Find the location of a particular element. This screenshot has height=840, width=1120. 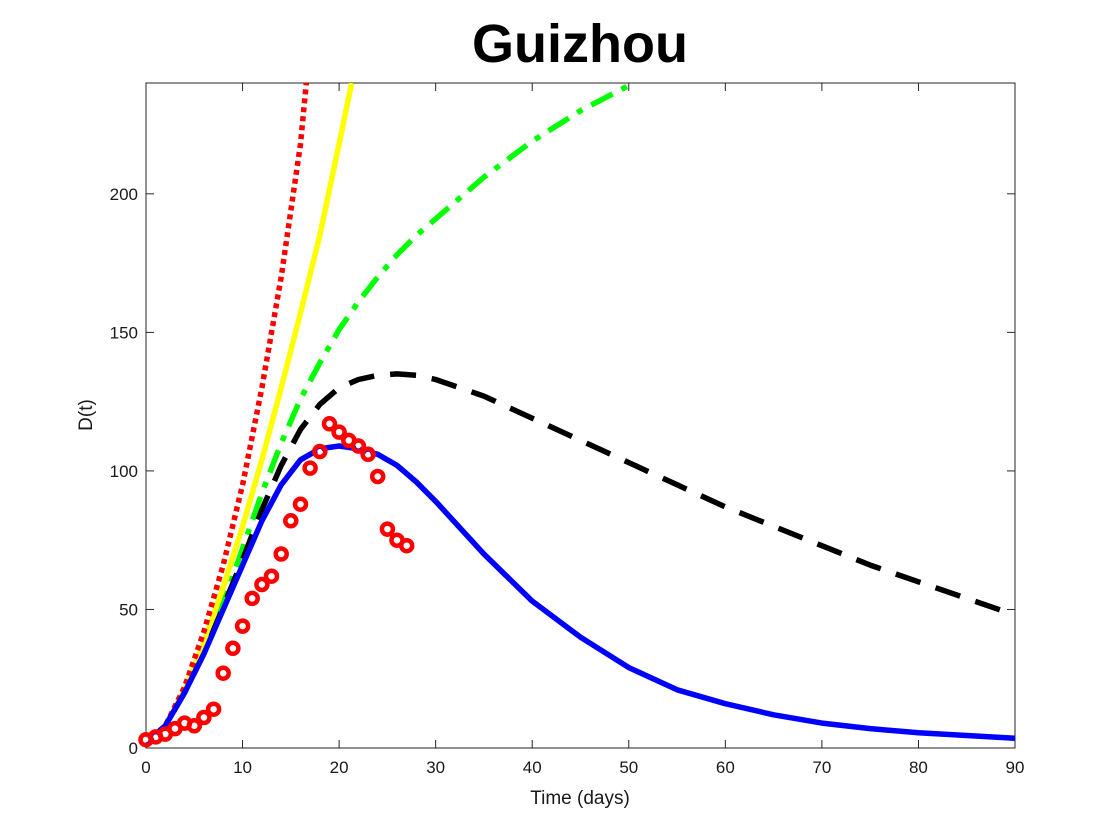

x-tick-label: 30 is located at coordinates (435, 767).